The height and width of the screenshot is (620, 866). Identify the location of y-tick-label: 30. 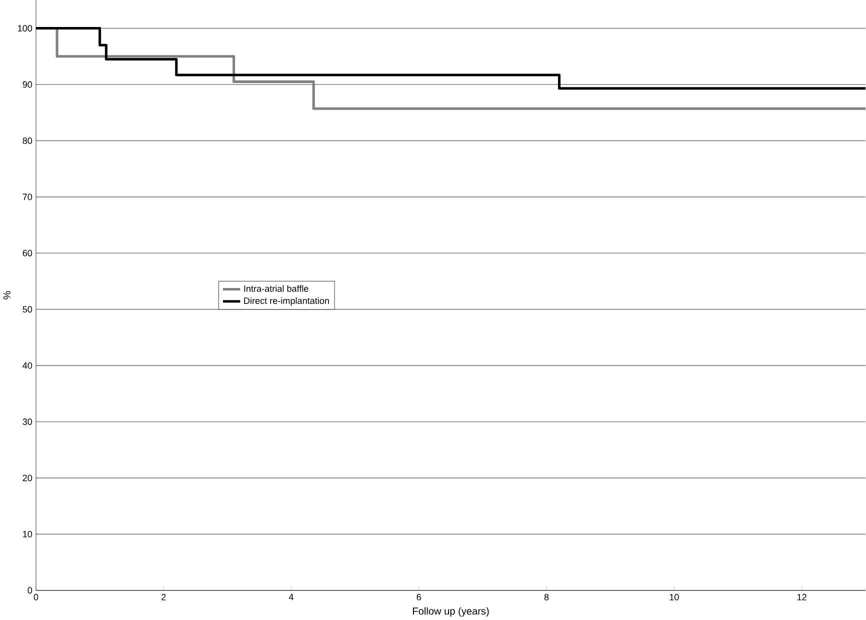
(27, 421).